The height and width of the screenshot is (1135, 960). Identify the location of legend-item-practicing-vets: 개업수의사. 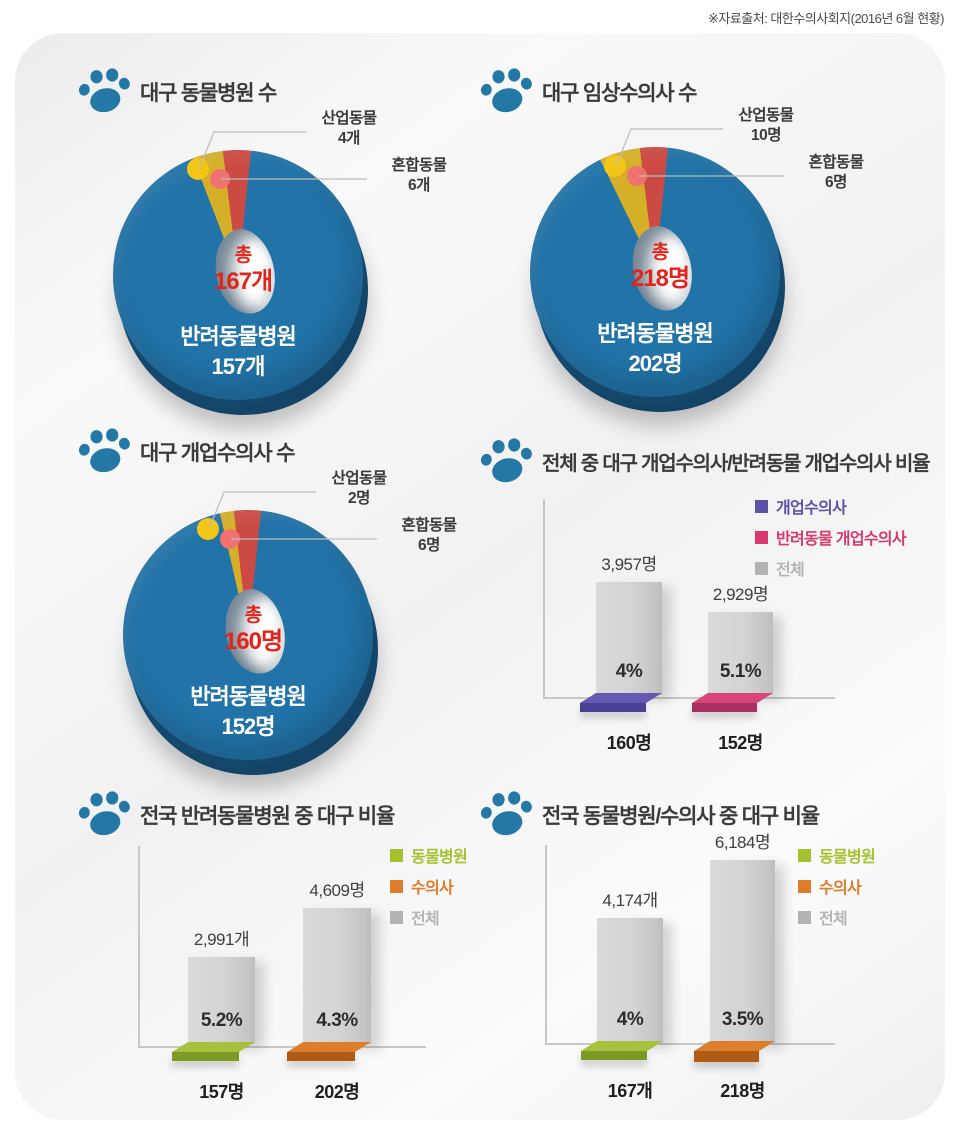
(830, 506).